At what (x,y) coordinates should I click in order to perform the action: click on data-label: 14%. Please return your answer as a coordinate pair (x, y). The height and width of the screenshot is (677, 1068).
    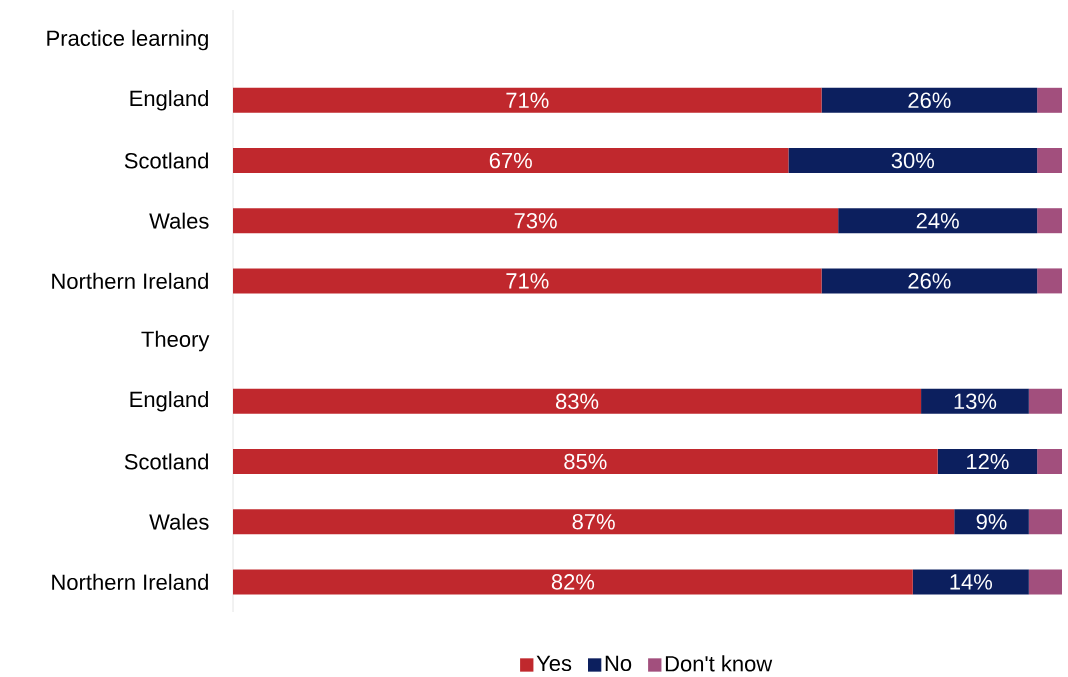
    Looking at the image, I should click on (971, 582).